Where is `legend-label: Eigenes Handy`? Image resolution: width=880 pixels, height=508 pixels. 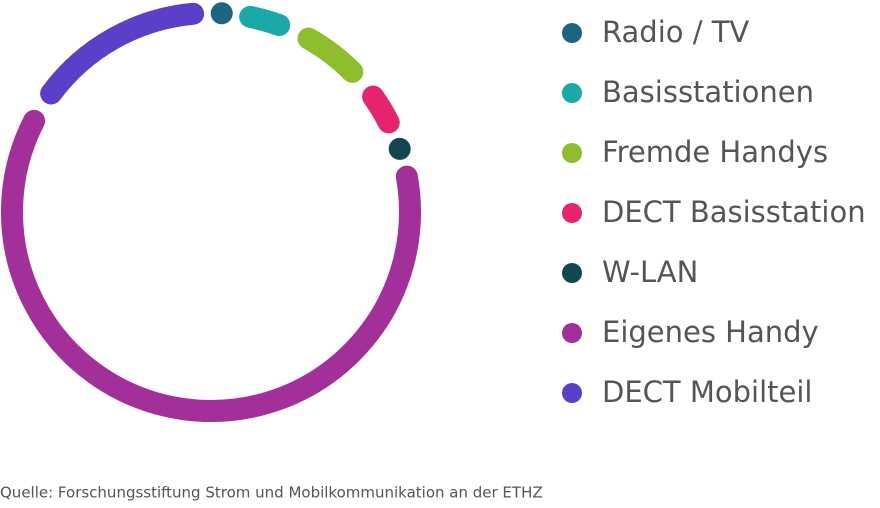
legend-label: Eigenes Handy is located at coordinates (710, 332).